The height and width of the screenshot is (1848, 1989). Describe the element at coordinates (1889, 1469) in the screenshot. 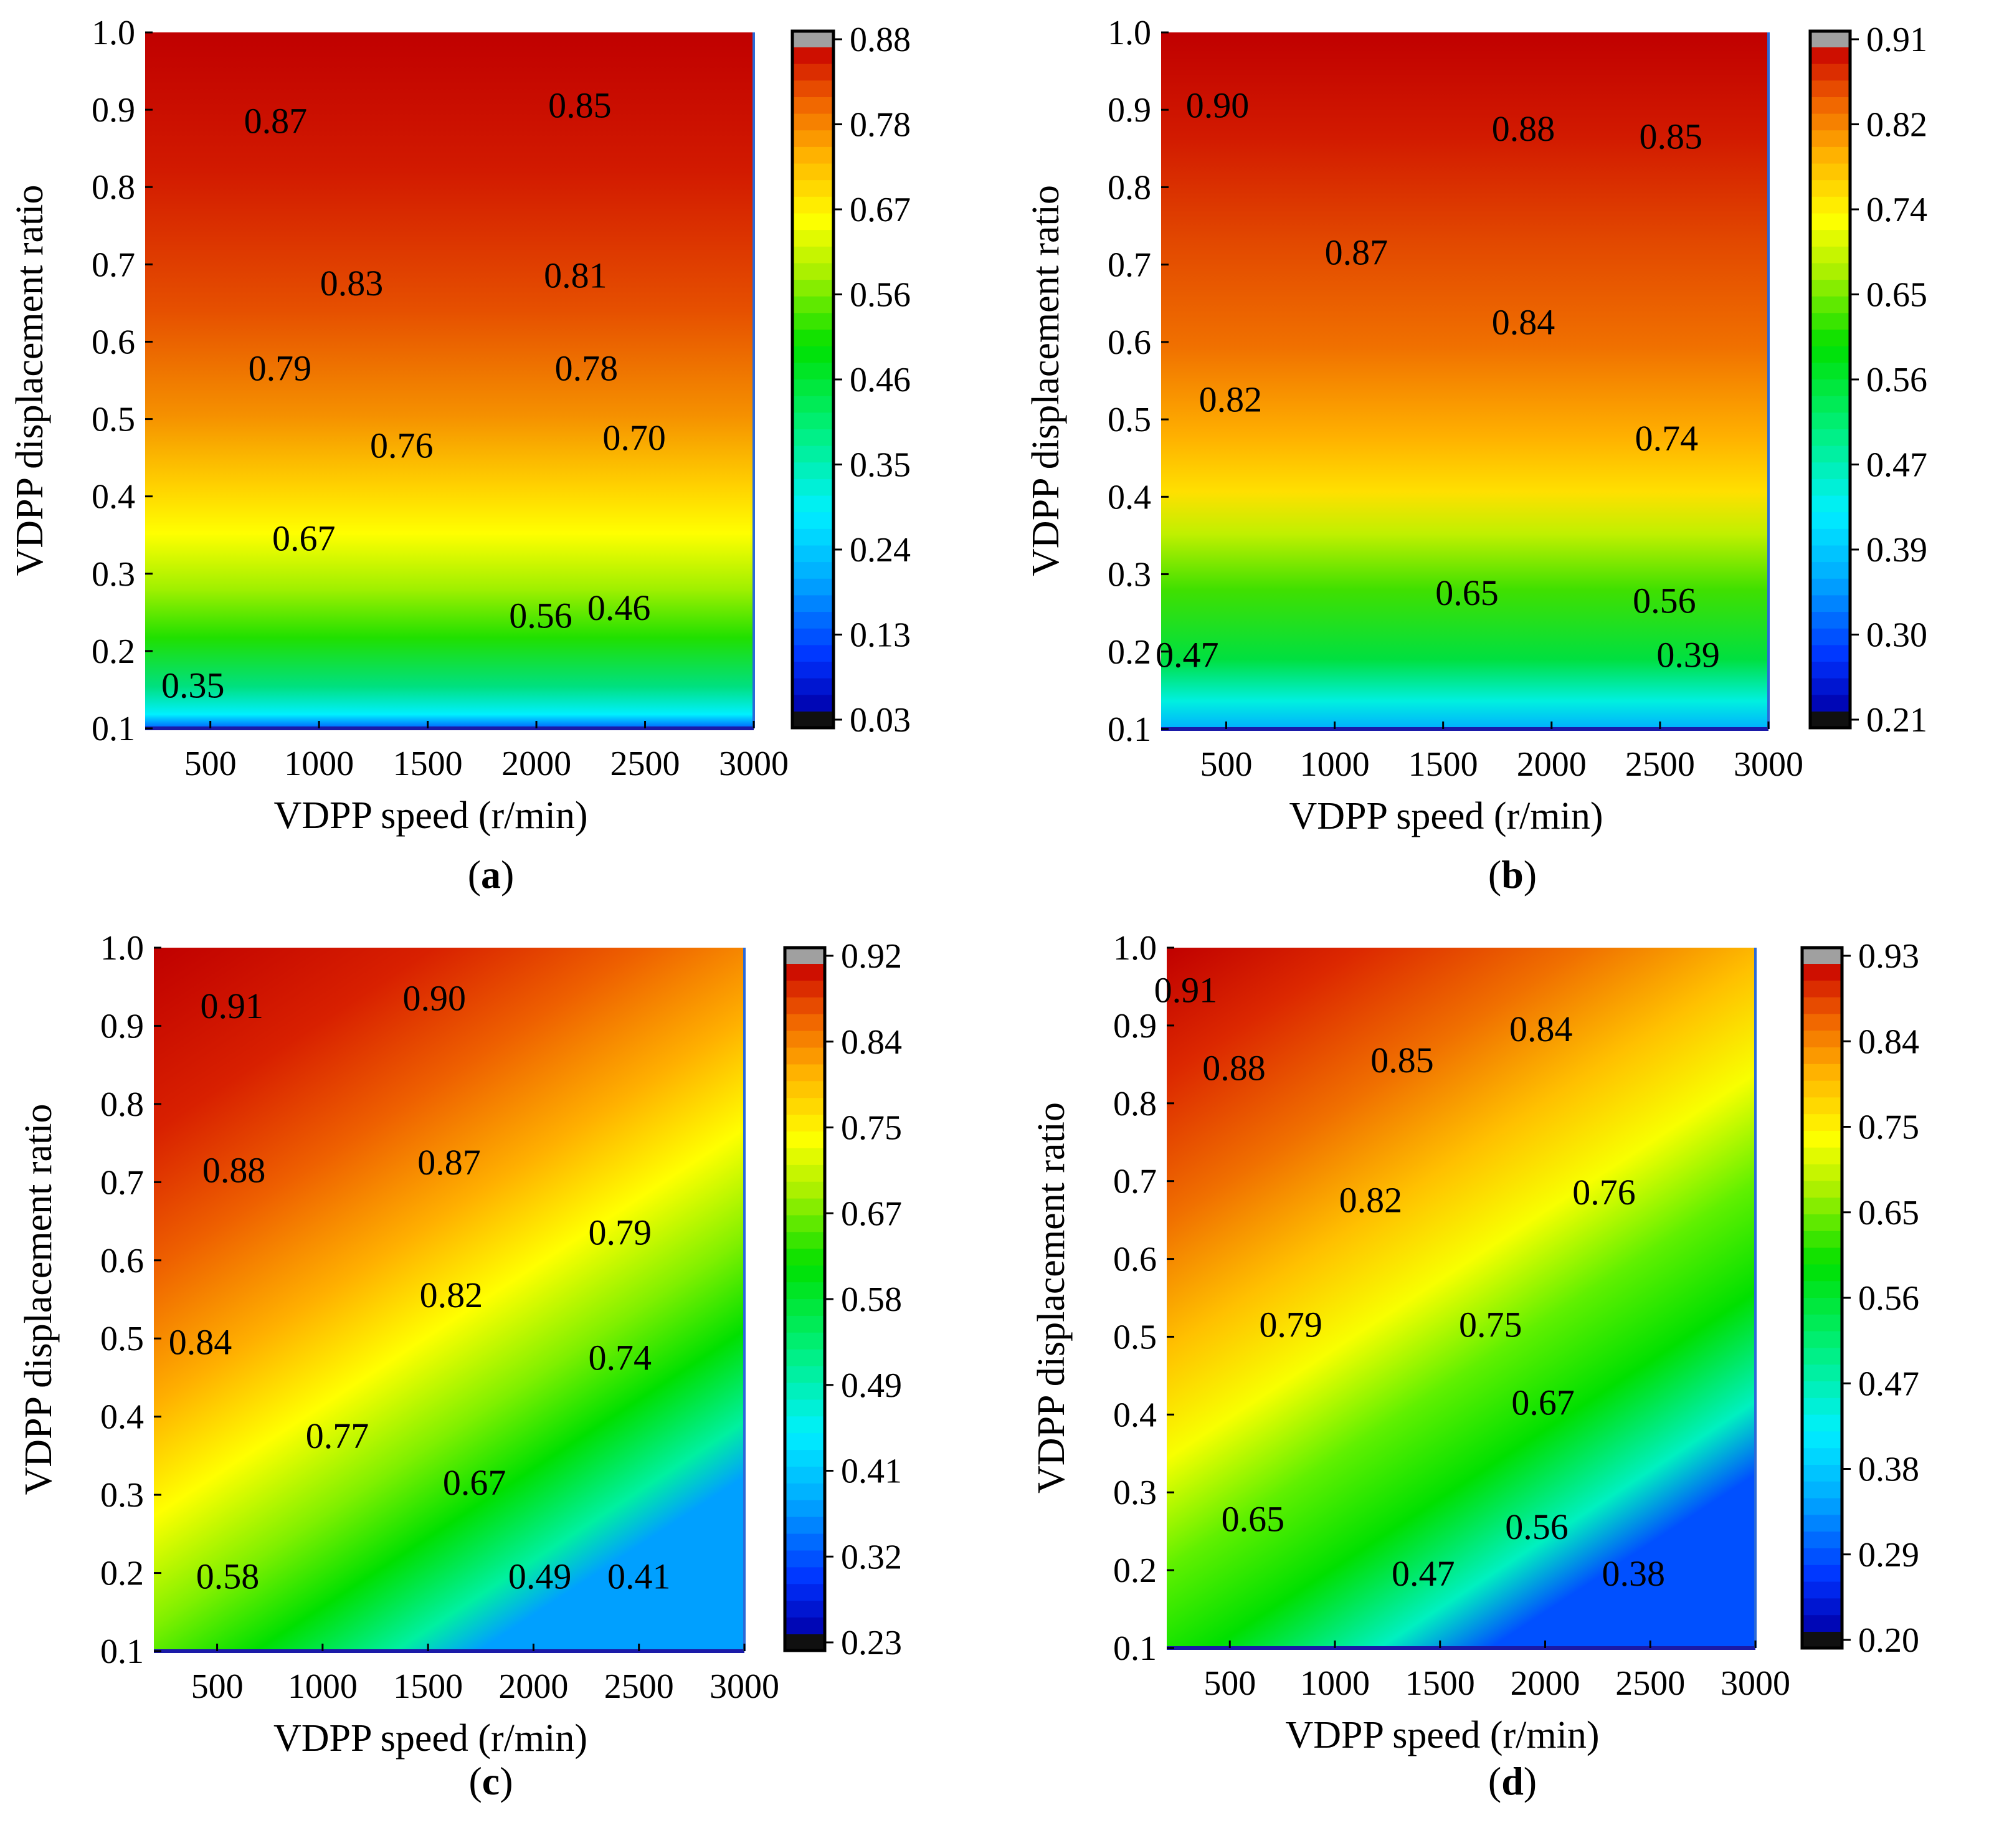

I see `colorbar-tick-label: 0.38` at that location.